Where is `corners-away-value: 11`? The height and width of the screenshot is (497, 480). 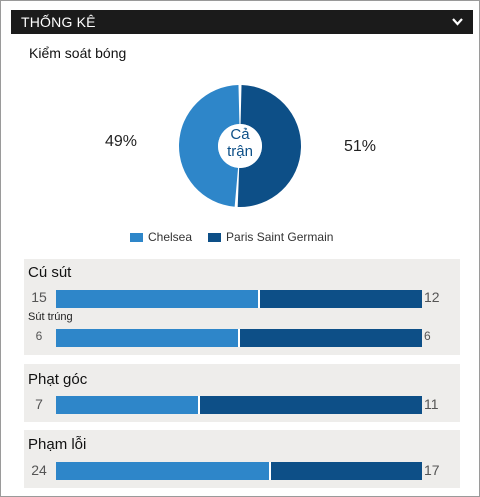 corners-away-value: 11 is located at coordinates (431, 404).